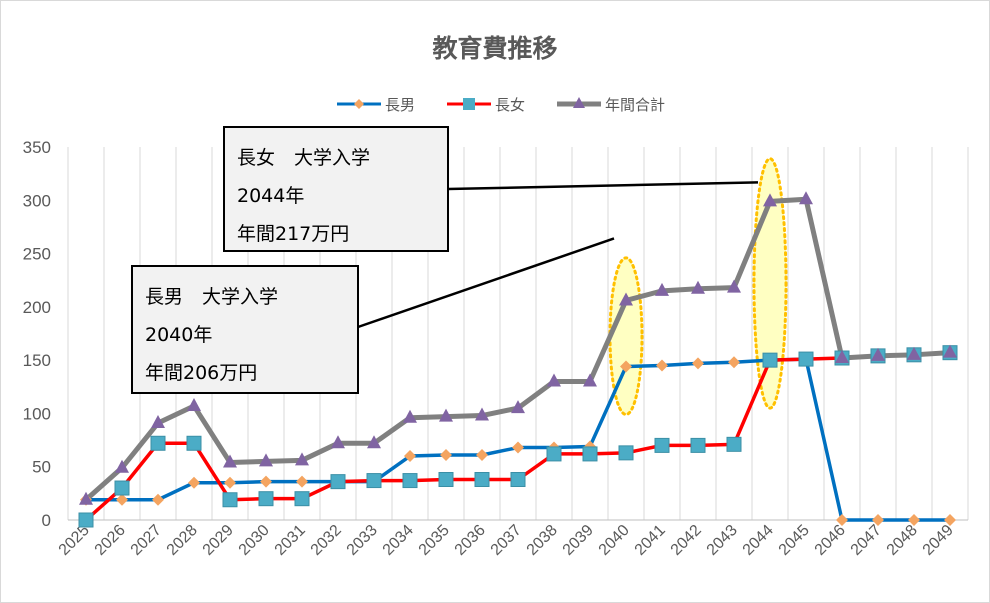 Image resolution: width=990 pixels, height=603 pixels. What do you see at coordinates (158, 443) in the screenshot?
I see `point-長女-2027` at bounding box center [158, 443].